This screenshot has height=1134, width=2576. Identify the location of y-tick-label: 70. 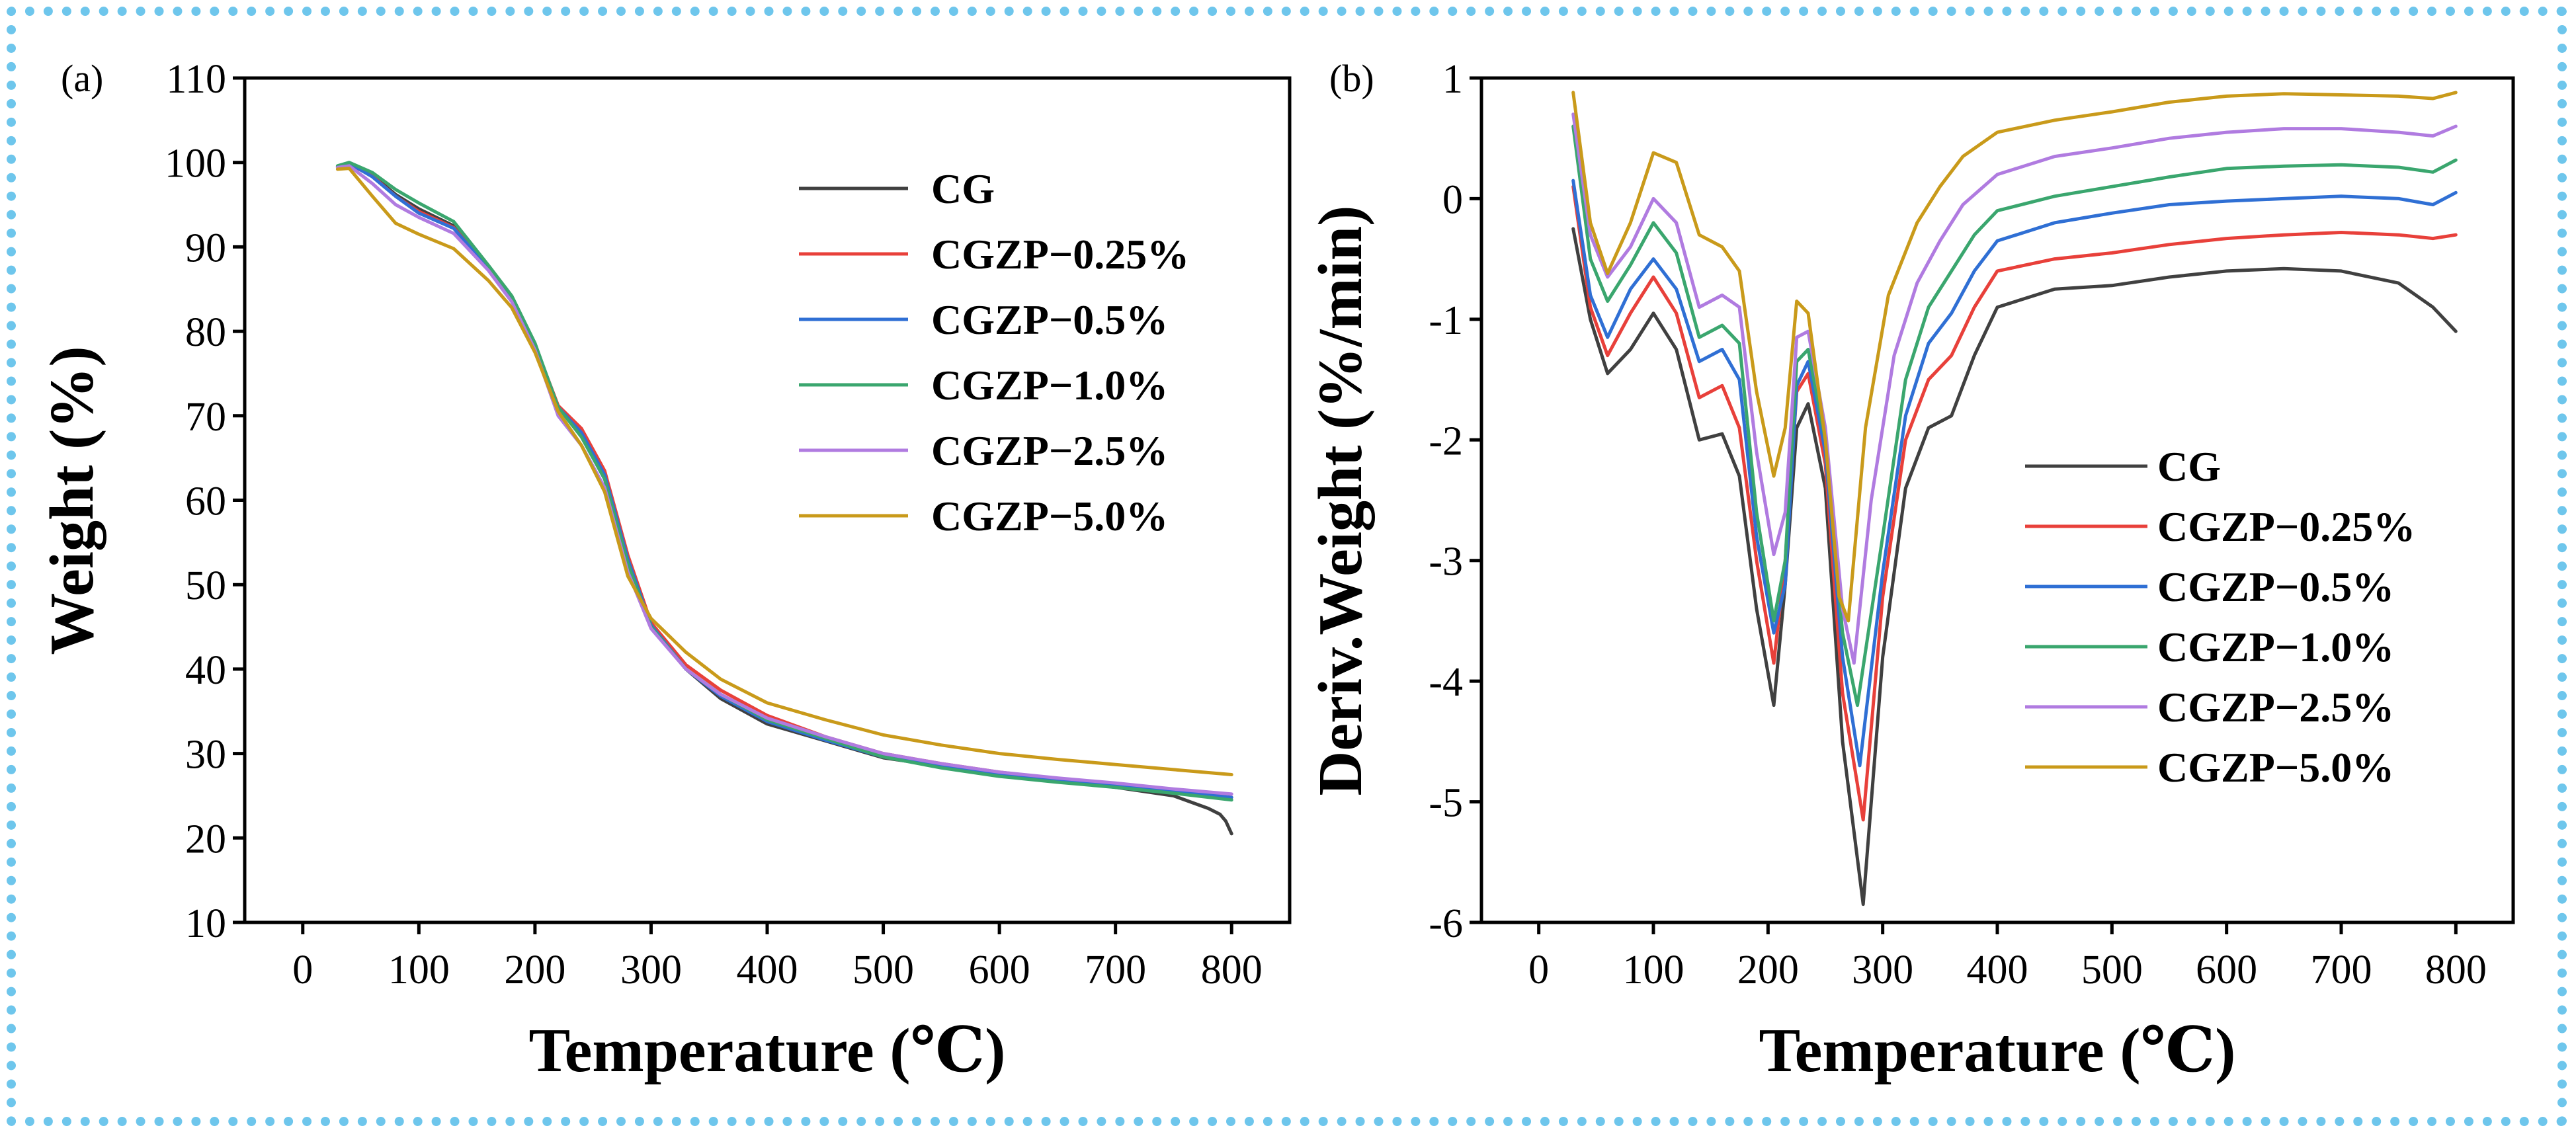
(205, 418).